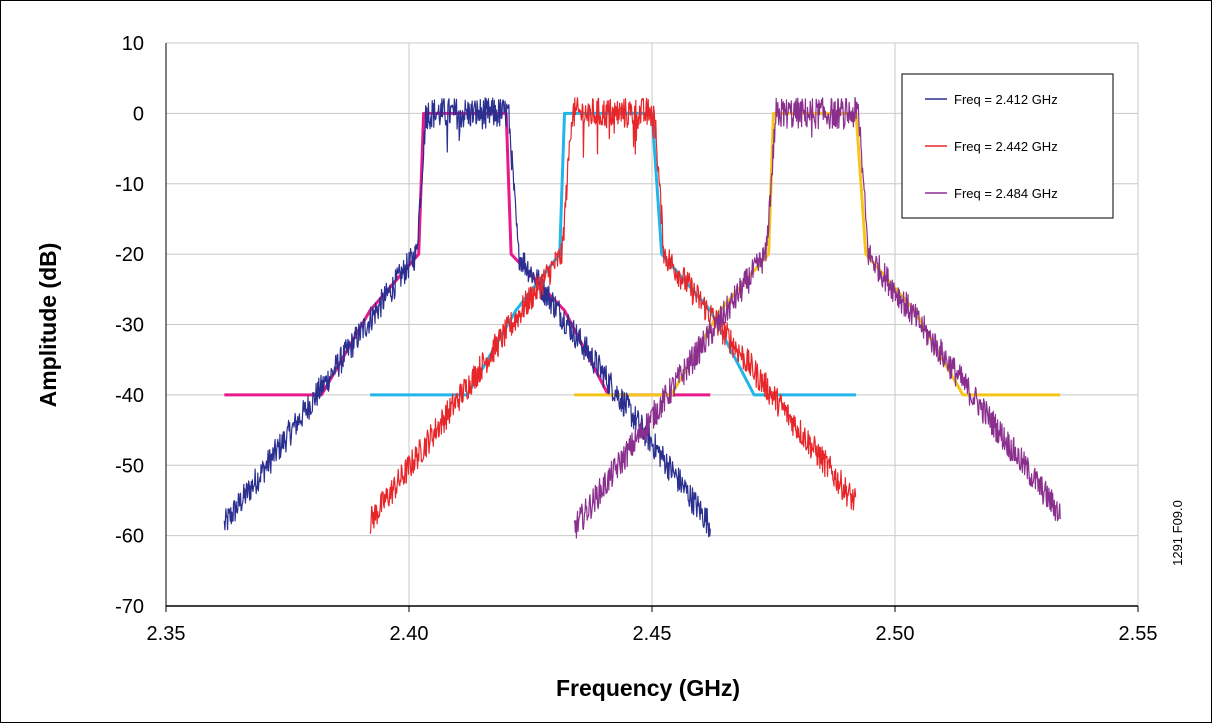  I want to click on legend-label: Freq = 2.412 GHz, so click(1006, 99).